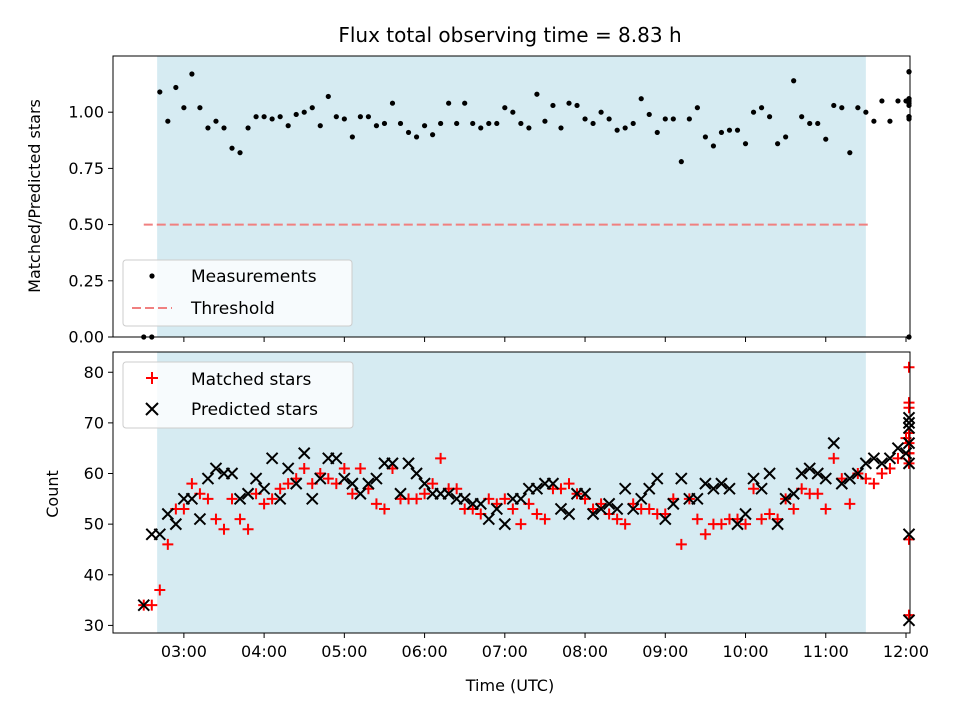  Describe the element at coordinates (238, 395) in the screenshot. I see `bottom-legend: Matched stars Predicted stars` at that location.